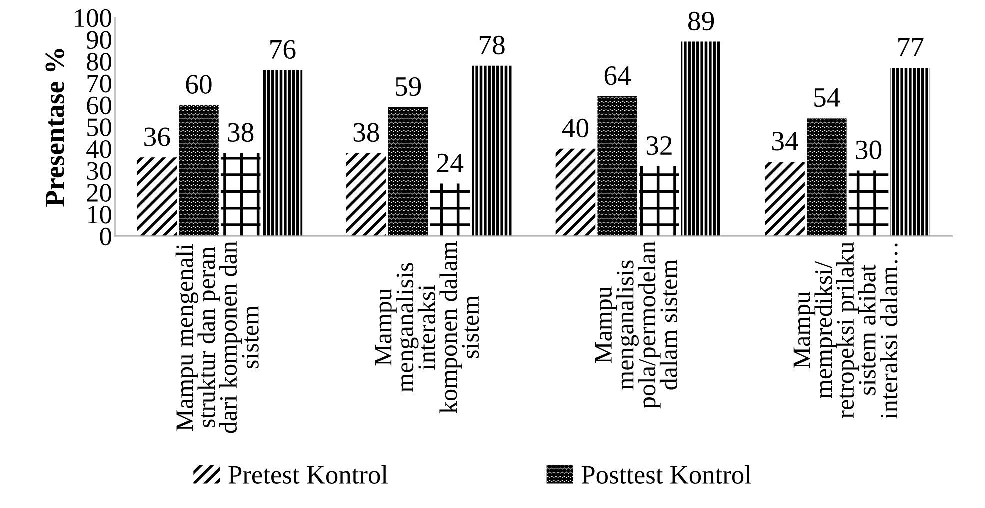 This screenshot has height=508, width=985. What do you see at coordinates (427, 327) in the screenshot?
I see `x-tick-label: Mampu menganalisis interaksi komponen dalam sistem` at bounding box center [427, 327].